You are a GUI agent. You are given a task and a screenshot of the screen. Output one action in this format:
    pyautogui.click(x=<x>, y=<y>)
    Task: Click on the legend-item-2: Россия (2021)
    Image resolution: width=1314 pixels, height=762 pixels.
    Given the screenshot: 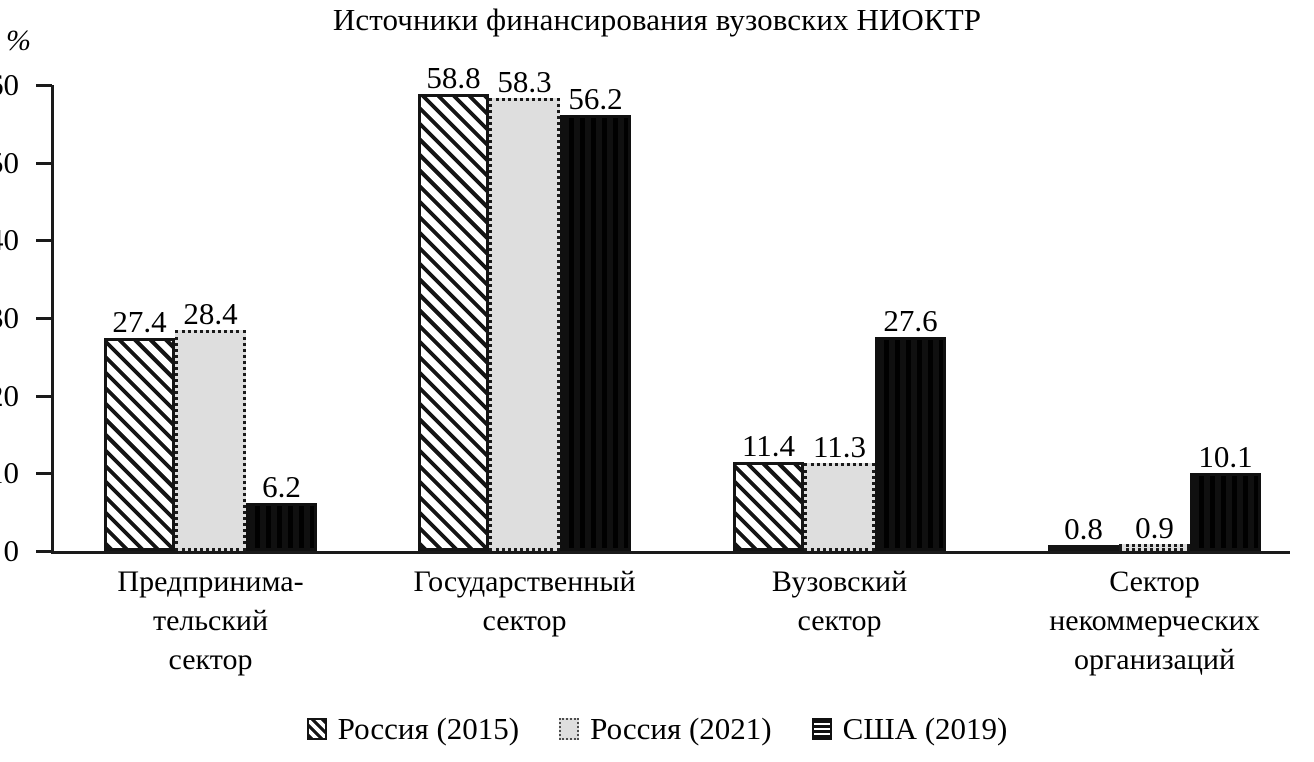 What is the action you would take?
    pyautogui.click(x=665, y=728)
    